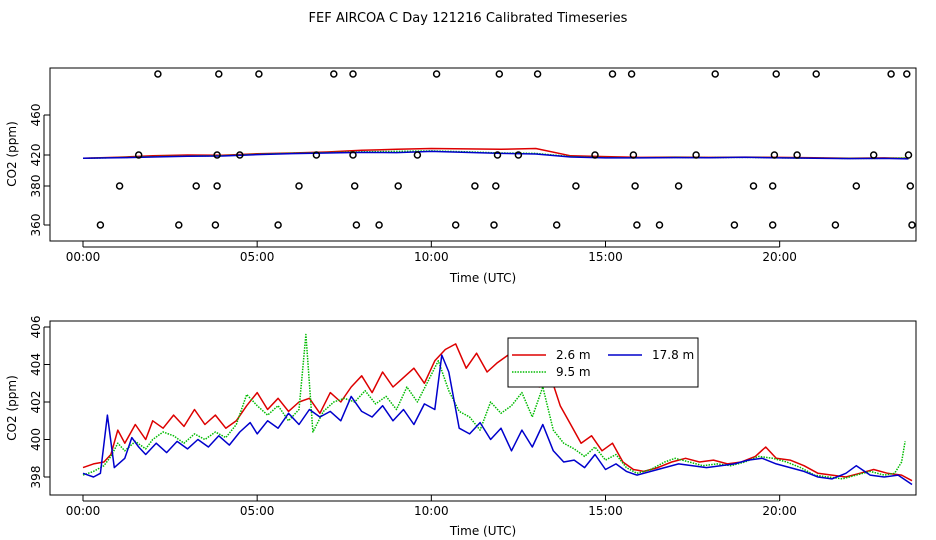 The width and height of the screenshot is (936, 540). Describe the element at coordinates (36, 186) in the screenshot. I see `y-tick-label: 380` at that location.